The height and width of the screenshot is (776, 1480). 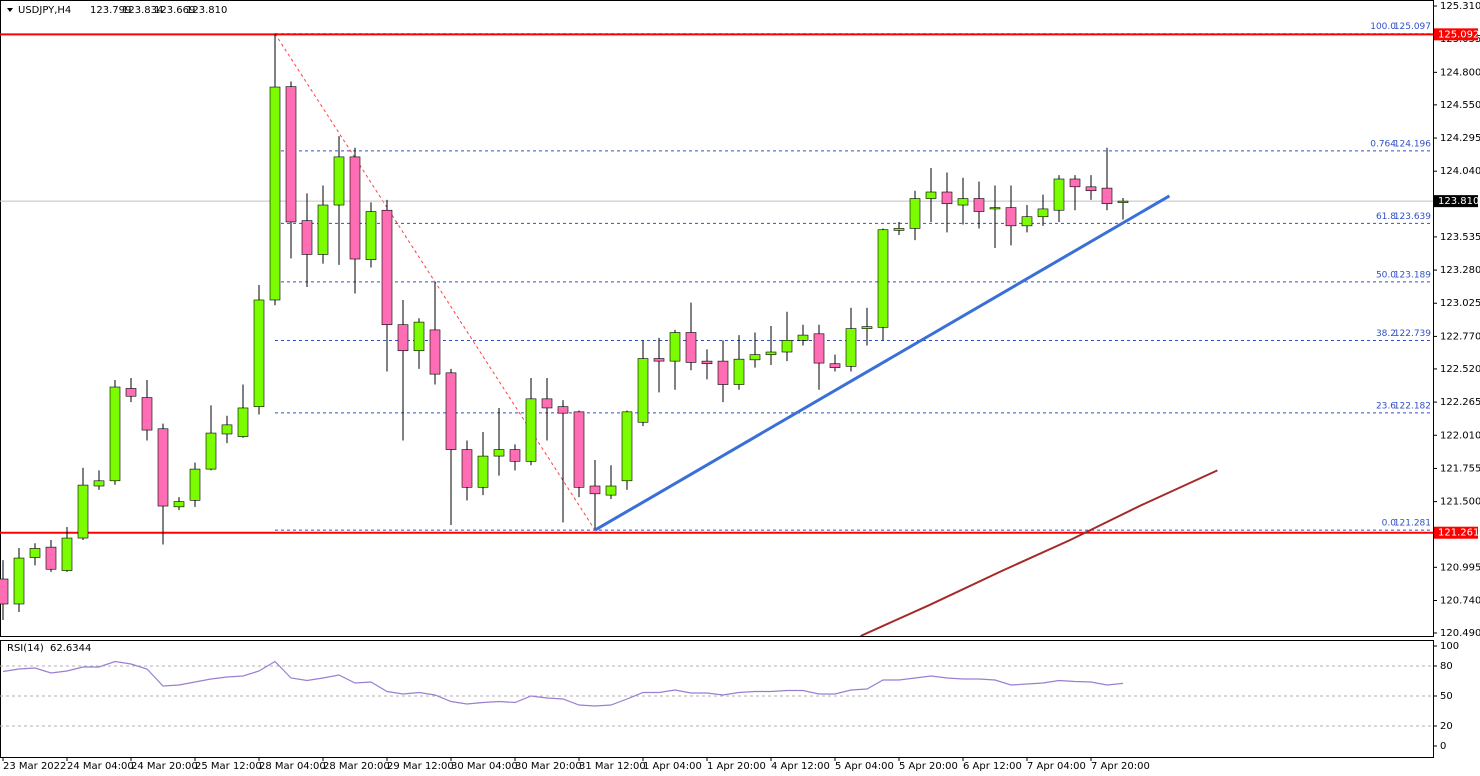 What do you see at coordinates (164, 766) in the screenshot?
I see `x-tick-label: 24 Mar 20:00` at bounding box center [164, 766].